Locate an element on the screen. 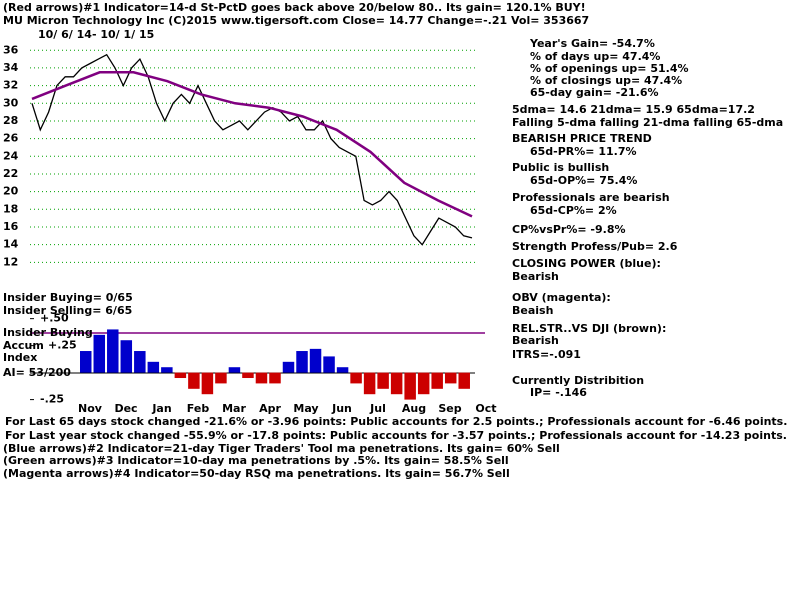 This screenshot has height=600, width=800. y-tick-label: 20 is located at coordinates (11, 191).